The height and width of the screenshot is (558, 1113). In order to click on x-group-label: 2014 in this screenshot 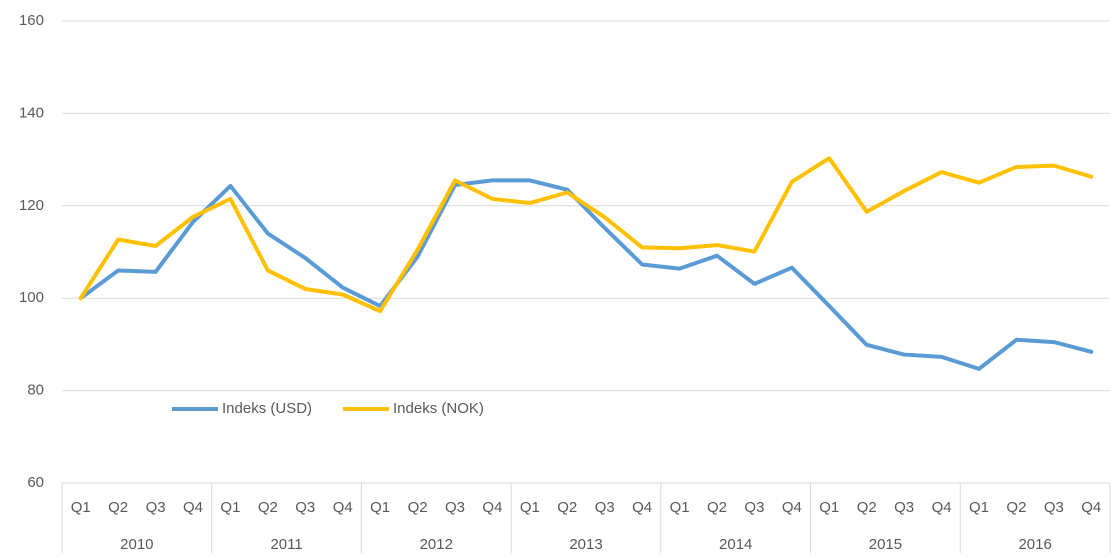, I will do `click(735, 544)`.